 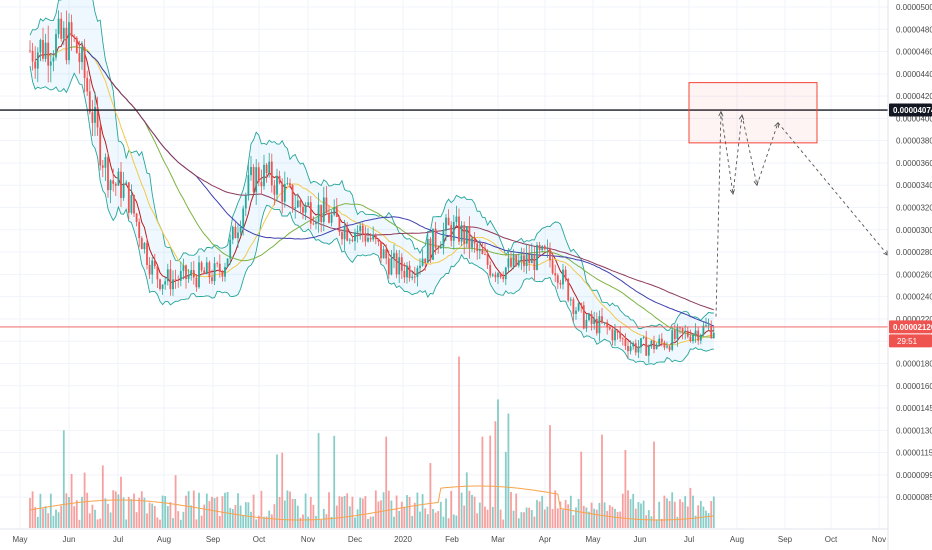 I want to click on time-tick-label: Dec, so click(x=355, y=539).